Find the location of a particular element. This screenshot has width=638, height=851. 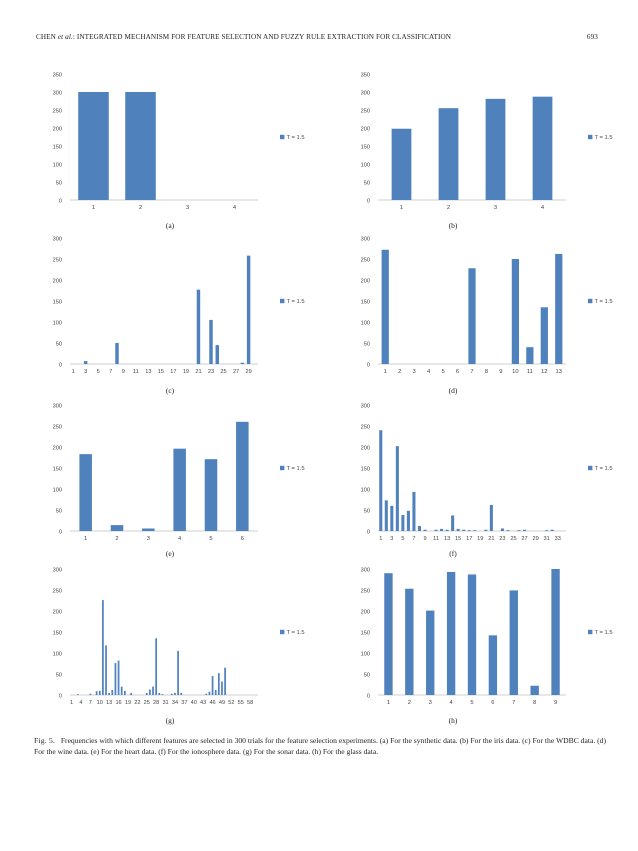

x-tick-label: 37 is located at coordinates (184, 703).